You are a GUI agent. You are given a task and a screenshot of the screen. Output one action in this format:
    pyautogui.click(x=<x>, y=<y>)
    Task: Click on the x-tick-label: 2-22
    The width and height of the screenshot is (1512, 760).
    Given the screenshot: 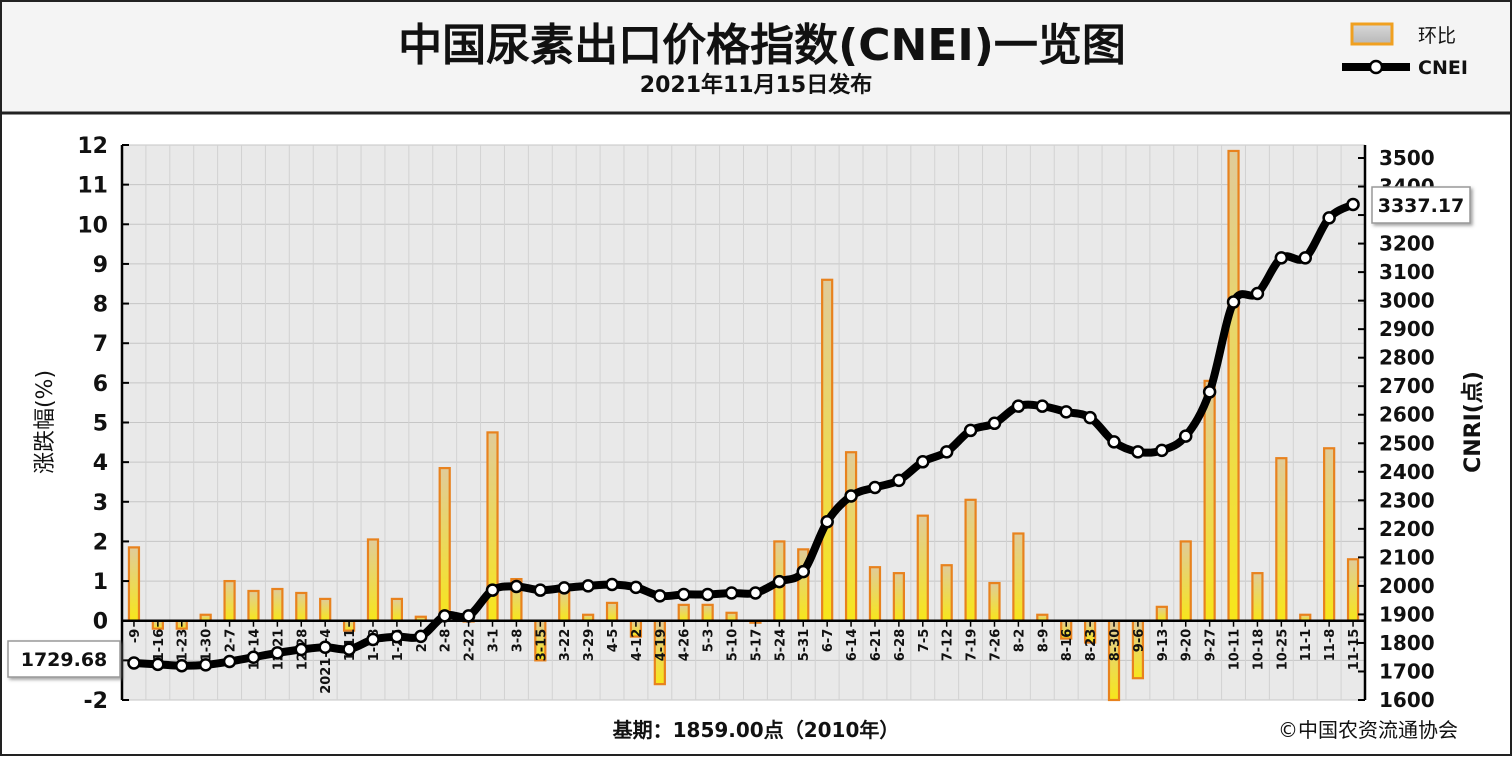 What is the action you would take?
    pyautogui.click(x=470, y=645)
    